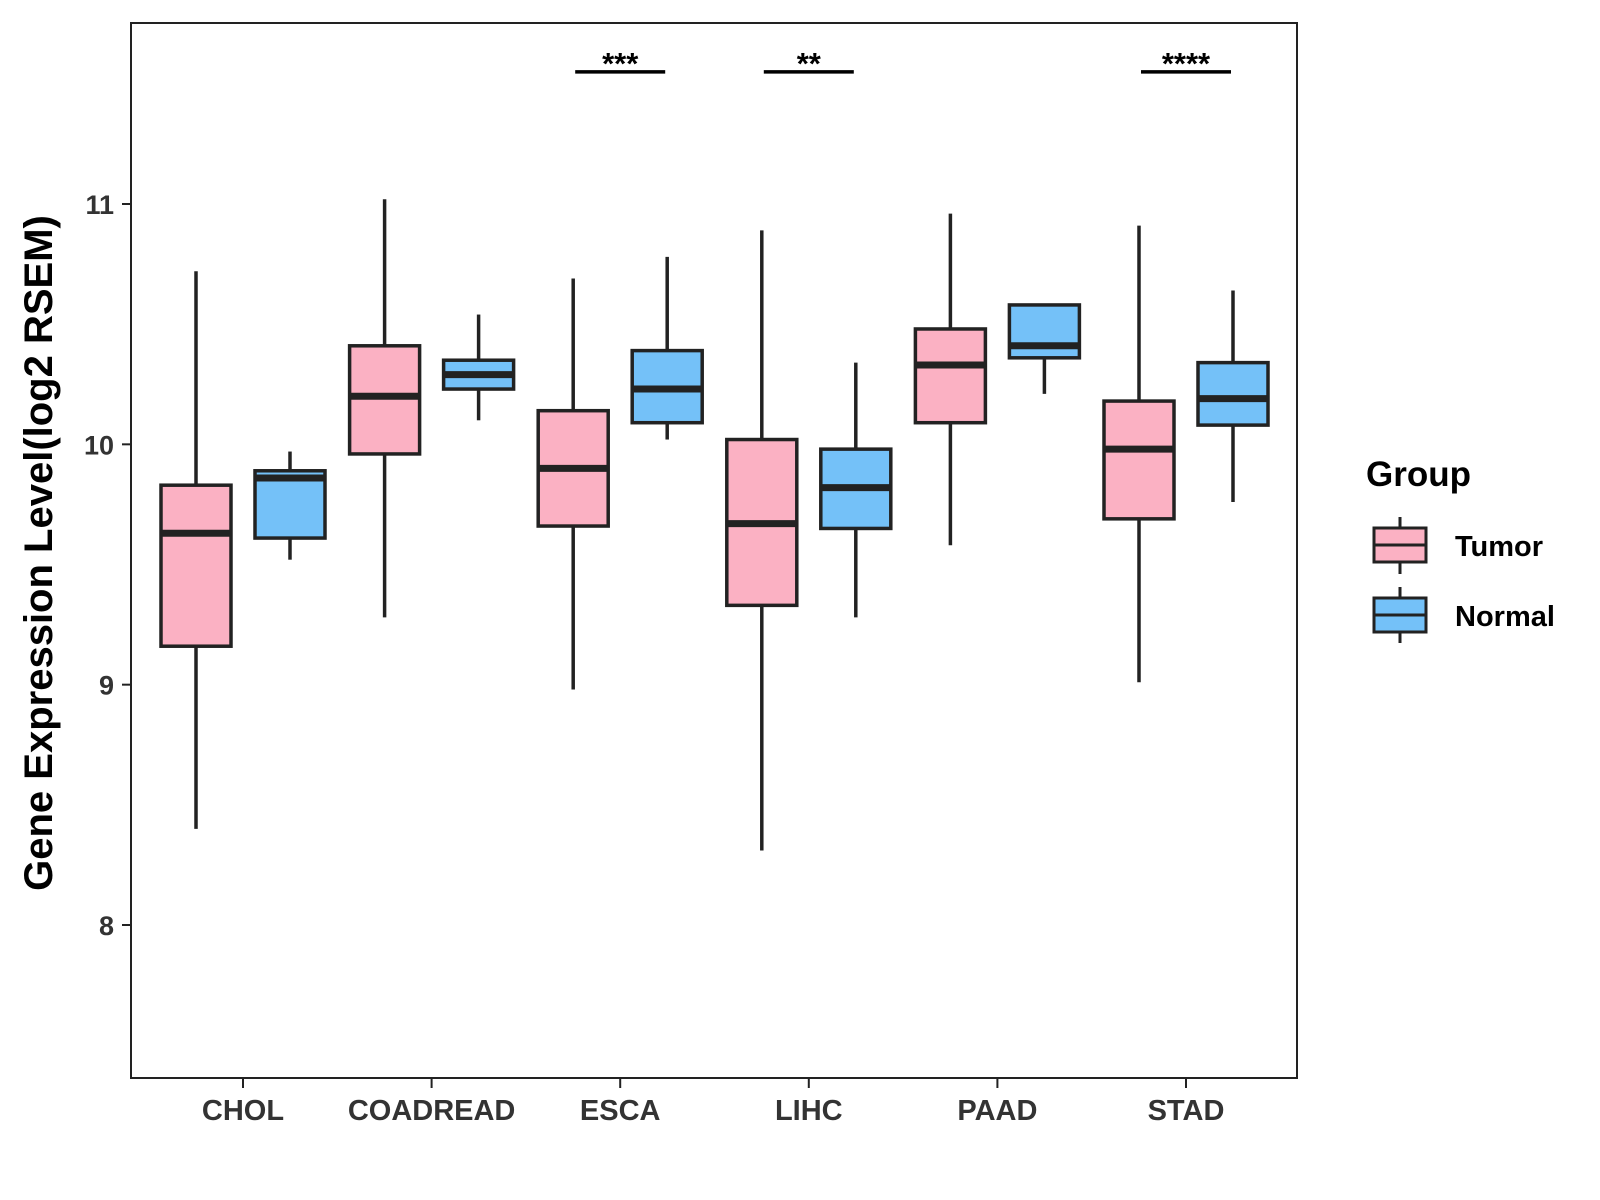 Image resolution: width=1600 pixels, height=1200 pixels. I want to click on y-axis: 8 9 10 11, so click(107, 565).